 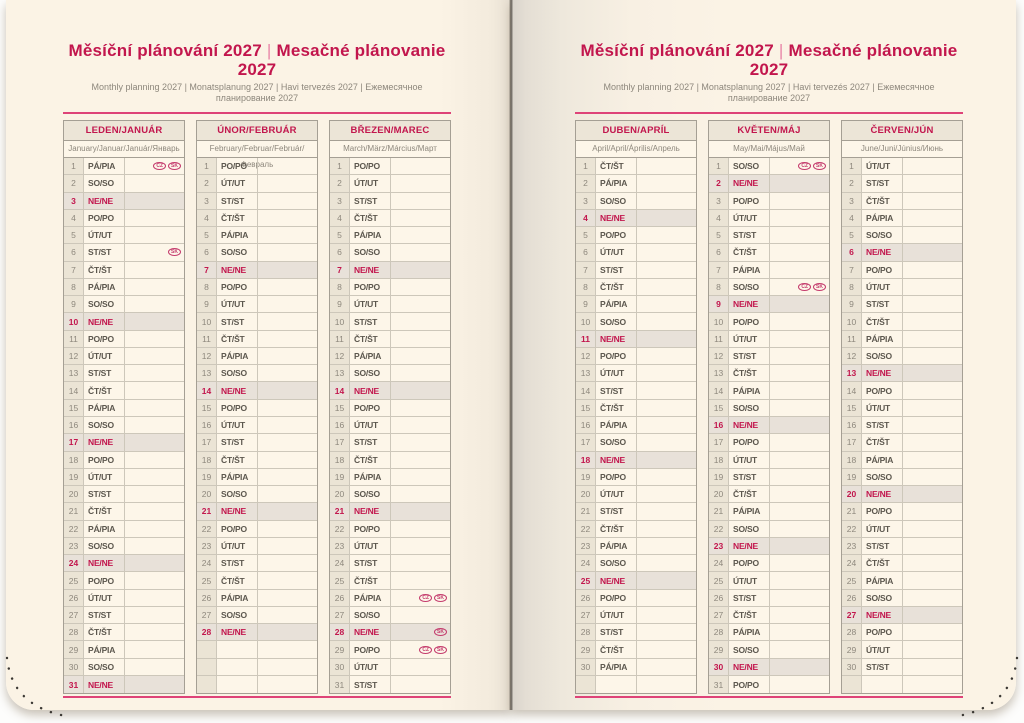 I want to click on day-number: 19, so click(x=74, y=477).